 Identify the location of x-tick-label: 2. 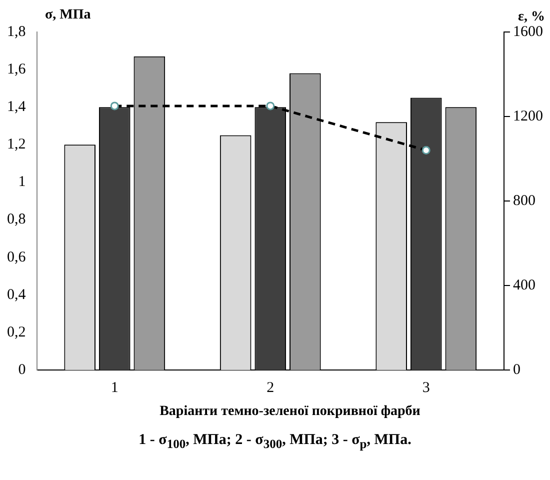
(270, 388).